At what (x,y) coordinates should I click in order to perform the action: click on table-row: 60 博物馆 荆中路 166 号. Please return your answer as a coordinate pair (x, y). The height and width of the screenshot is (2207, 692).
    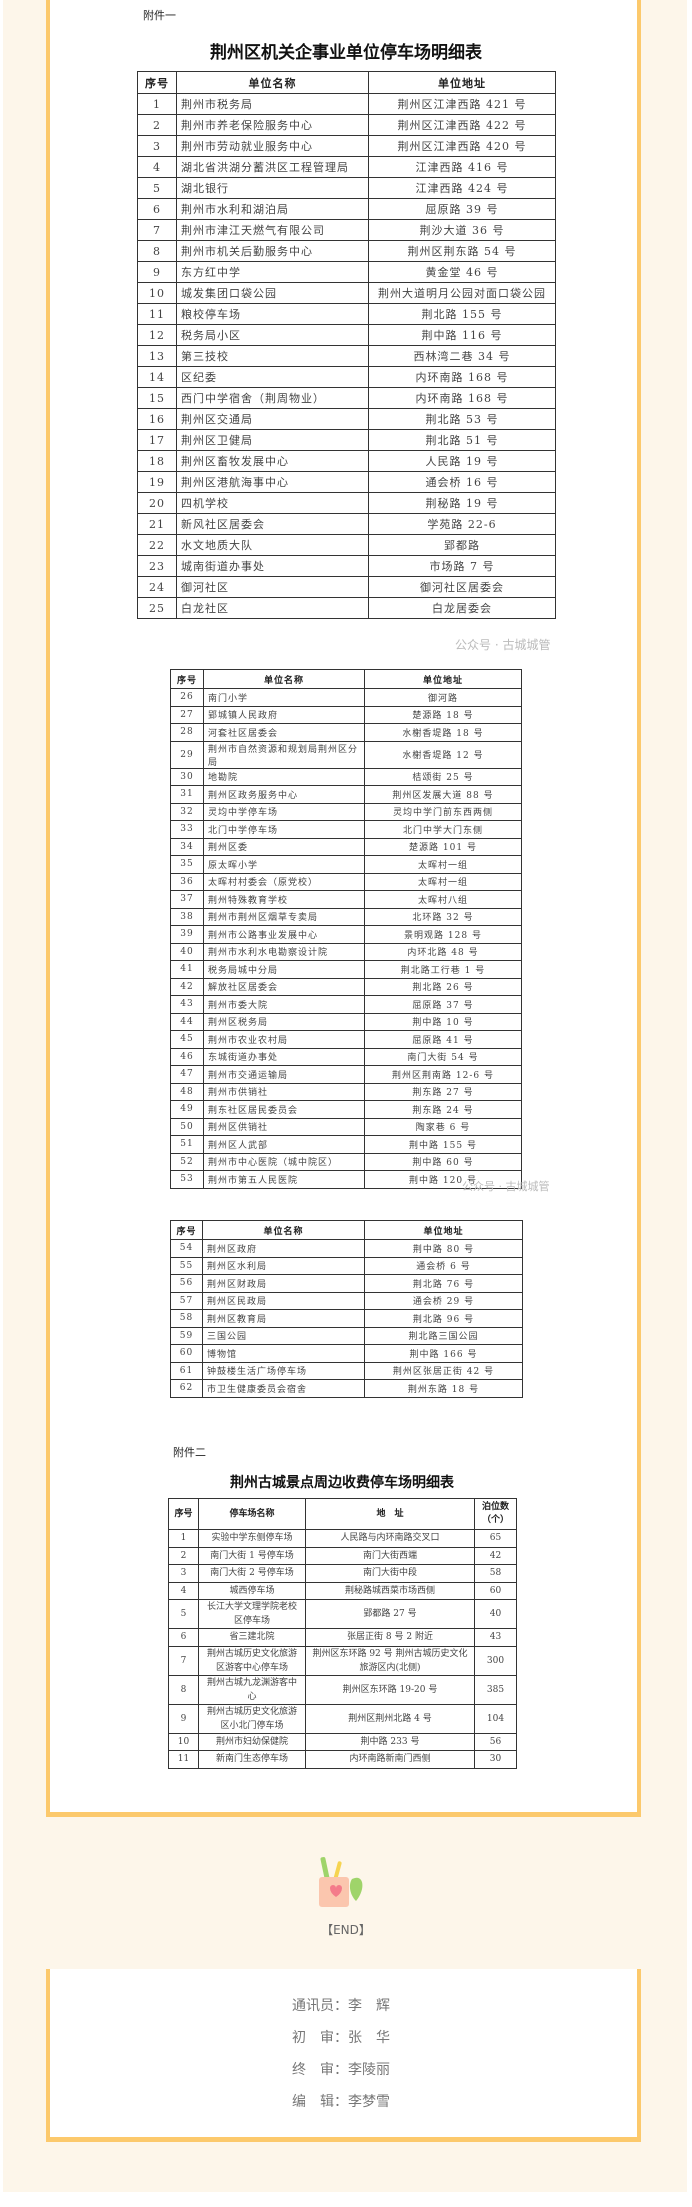
    Looking at the image, I should click on (346, 1353).